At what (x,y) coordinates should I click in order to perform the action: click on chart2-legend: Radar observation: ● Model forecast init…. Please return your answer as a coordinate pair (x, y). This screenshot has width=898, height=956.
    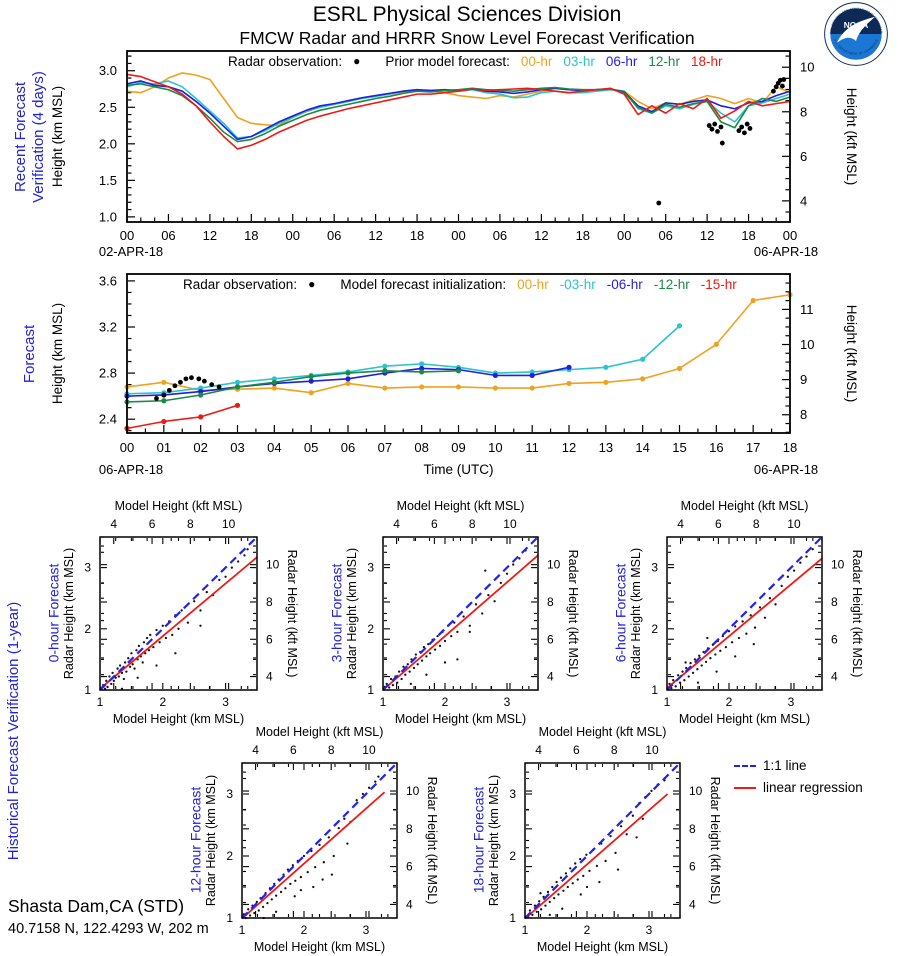
    Looking at the image, I should click on (460, 284).